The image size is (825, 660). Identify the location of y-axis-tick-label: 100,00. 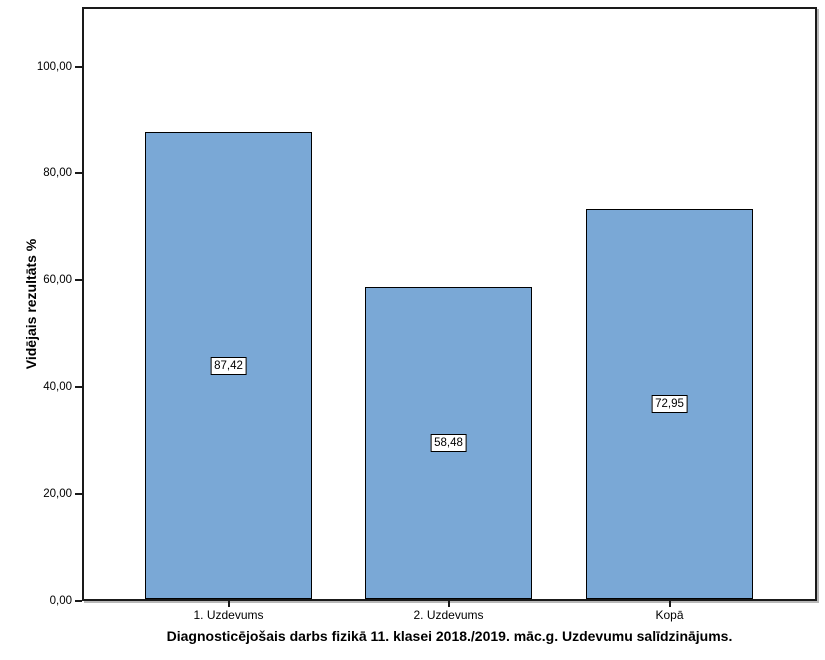
(54, 67).